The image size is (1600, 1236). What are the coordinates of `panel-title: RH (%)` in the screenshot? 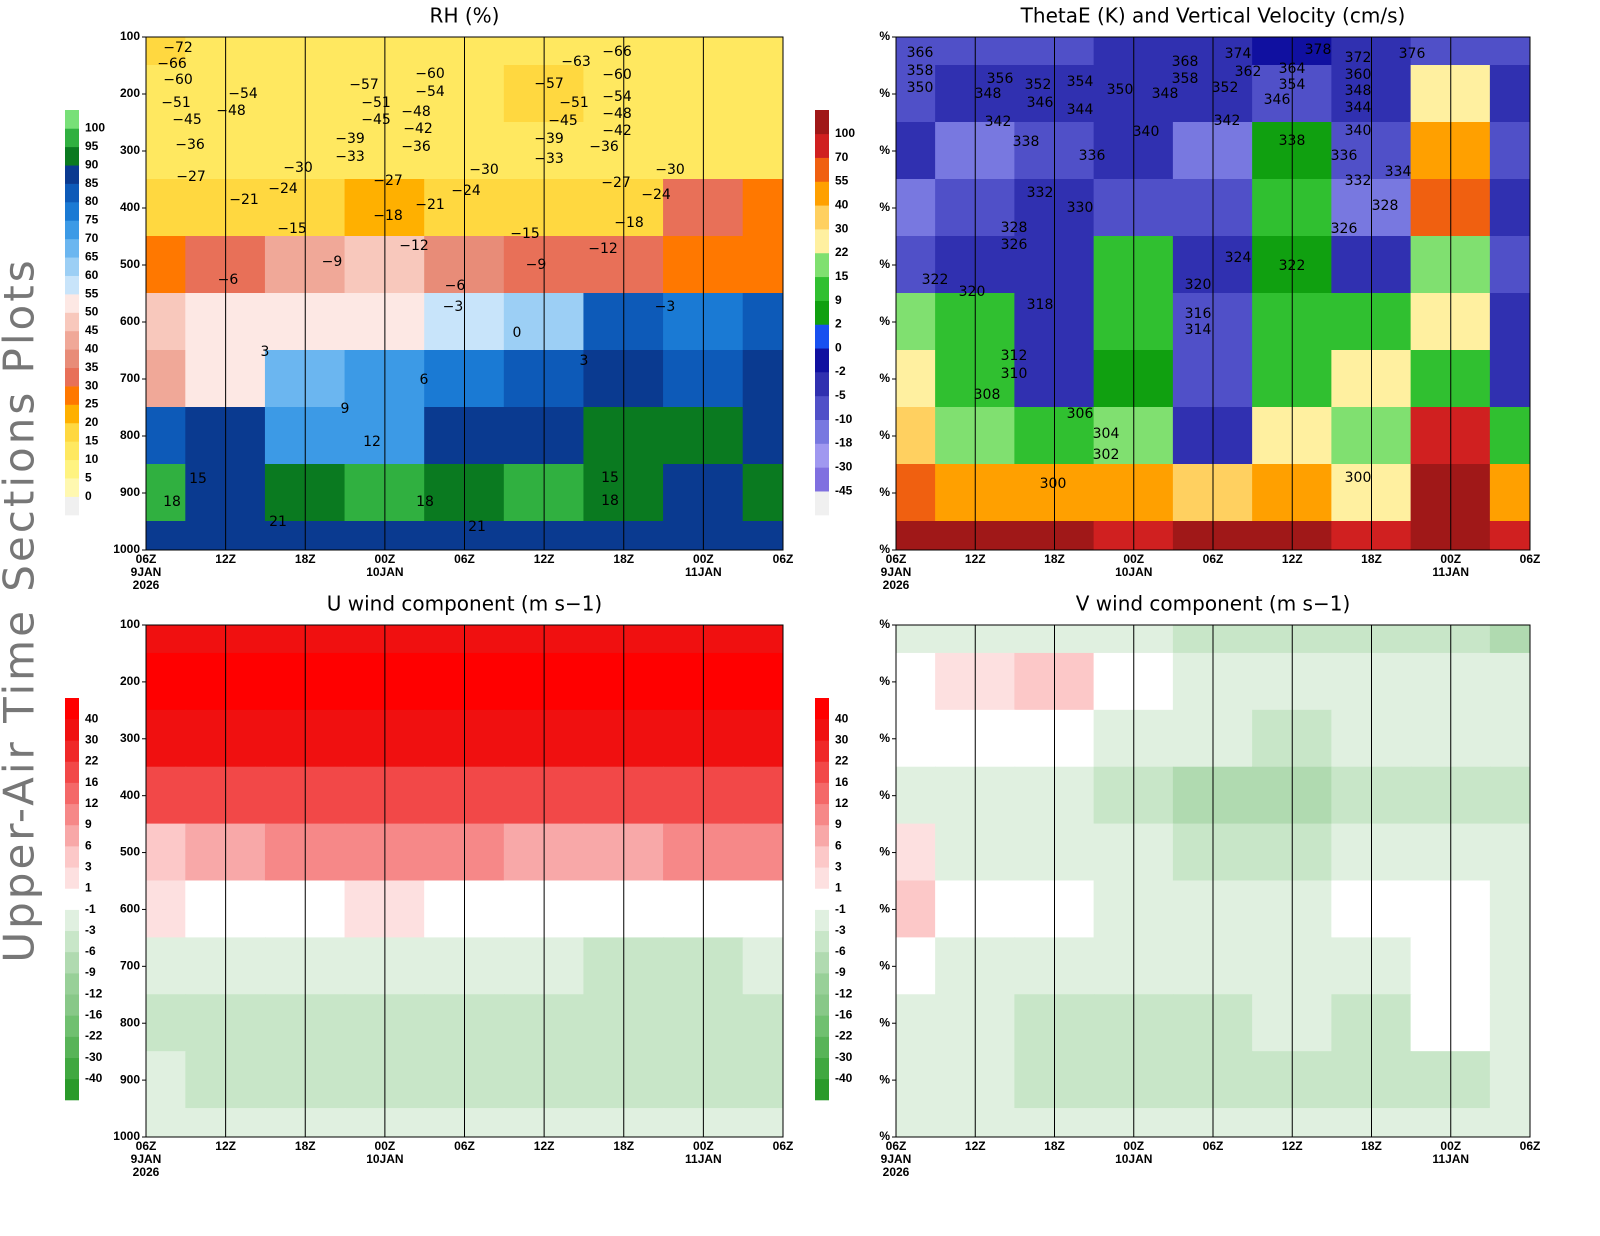 It's located at (465, 16).